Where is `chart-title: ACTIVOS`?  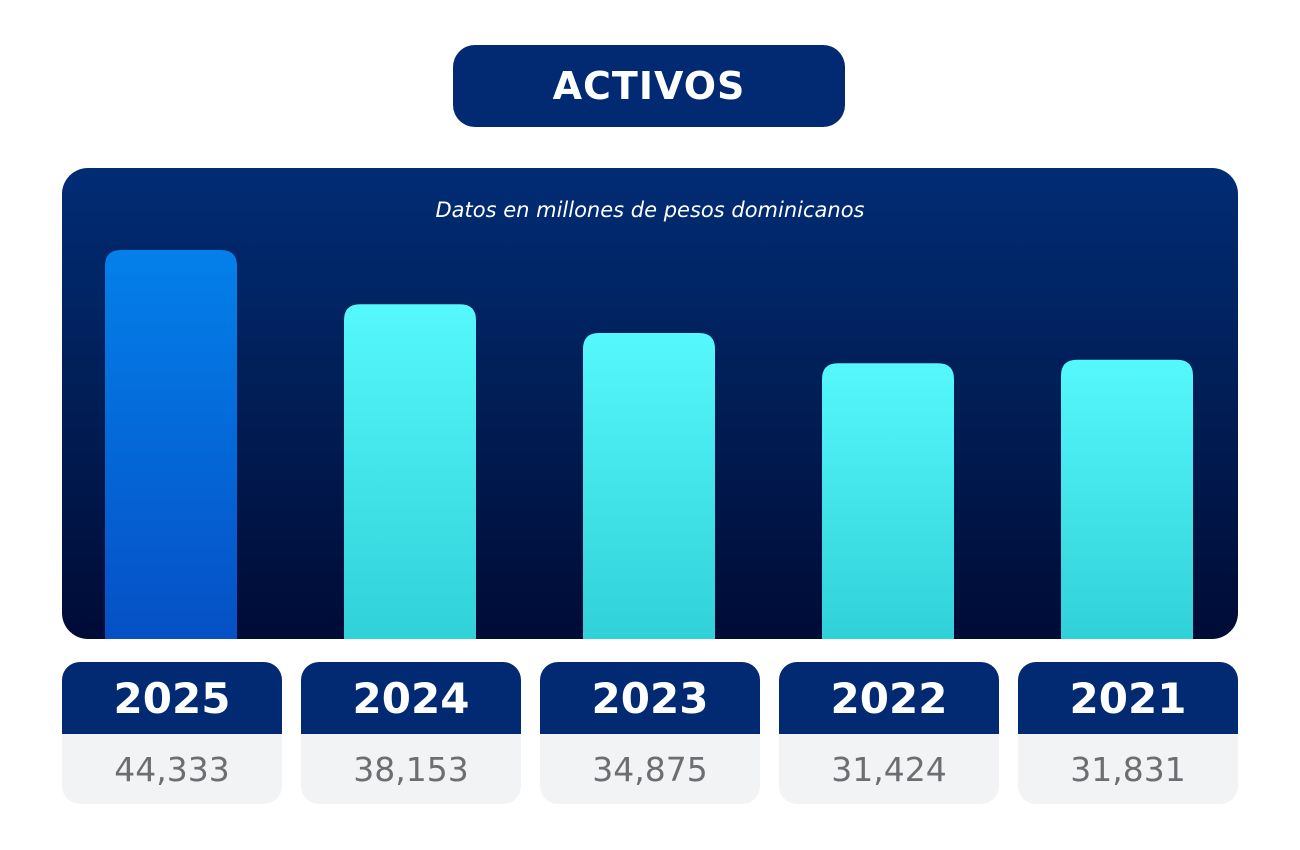 chart-title: ACTIVOS is located at coordinates (649, 86).